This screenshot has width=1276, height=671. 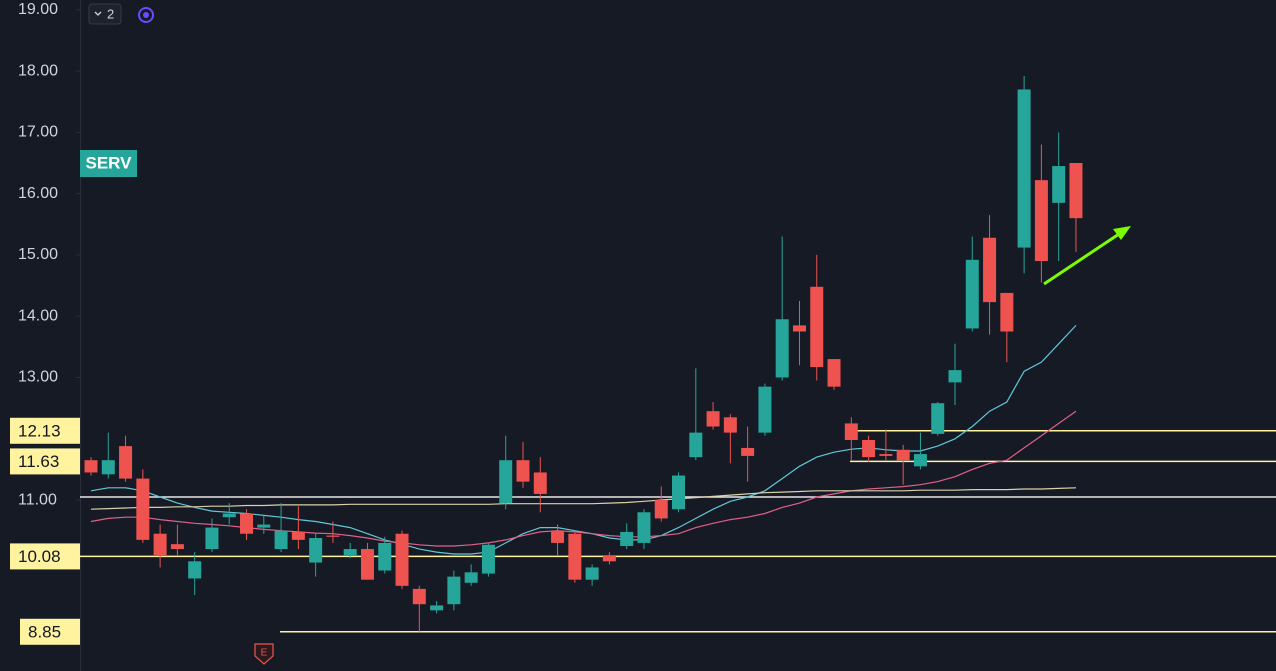 I want to click on y-tick-label: 18.00, so click(x=38, y=70).